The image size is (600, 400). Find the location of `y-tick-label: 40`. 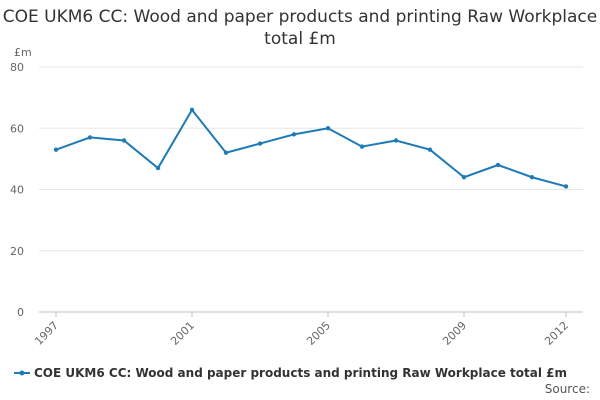

y-tick-label: 40 is located at coordinates (17, 190).